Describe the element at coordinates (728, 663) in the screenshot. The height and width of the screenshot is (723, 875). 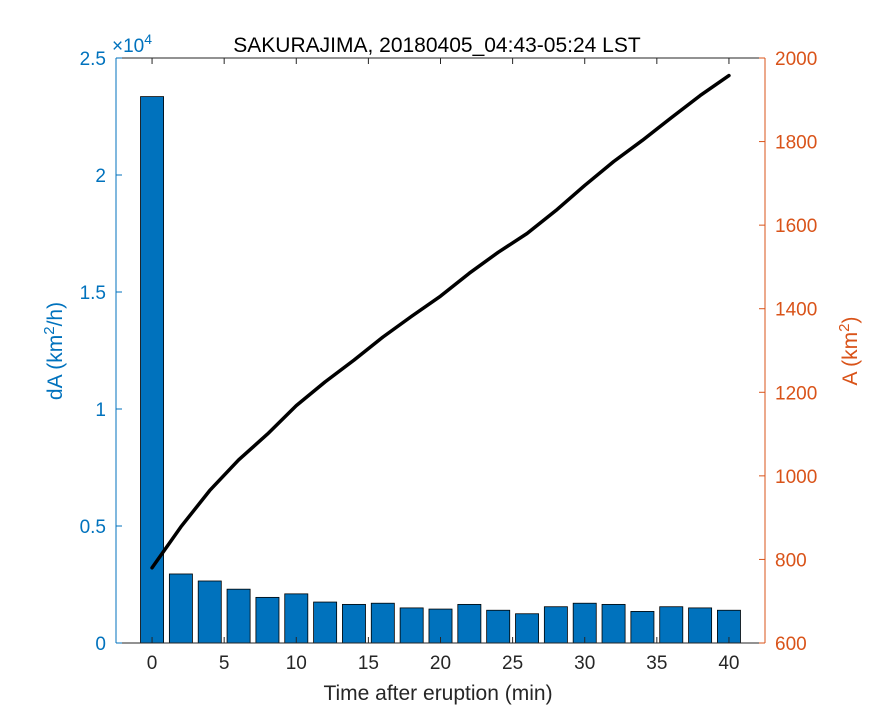
I see `x-tick-label-8: 40` at that location.